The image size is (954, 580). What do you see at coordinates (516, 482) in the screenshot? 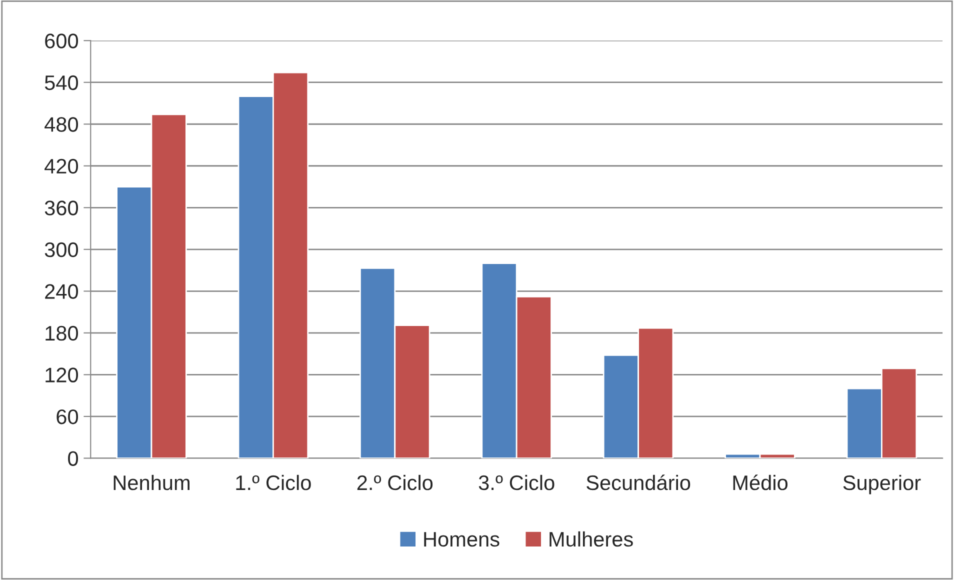
I see `x-tick-label: 3.º Ciclo` at bounding box center [516, 482].